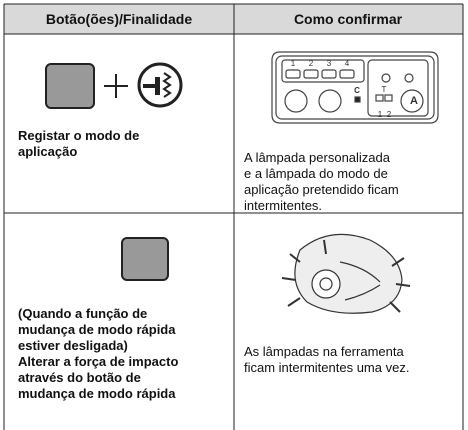 This screenshot has width=468, height=430. I want to click on header-cell: Botão(ões)/Finalidade, so click(119, 19).